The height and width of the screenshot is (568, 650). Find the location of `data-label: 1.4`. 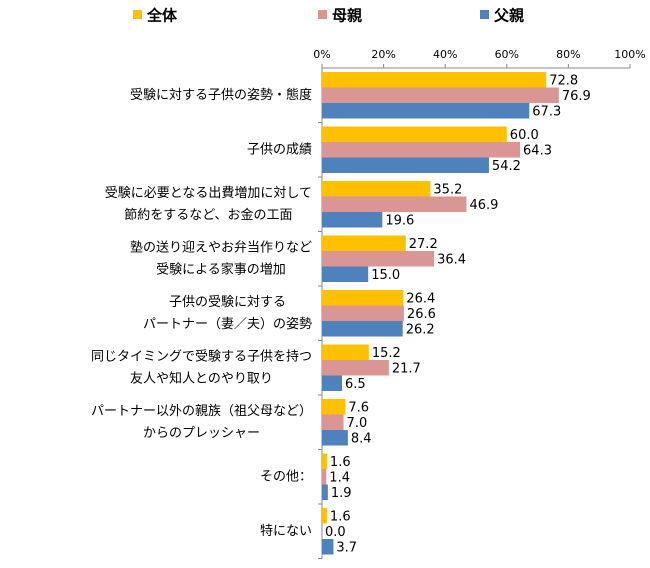

data-label: 1.4 is located at coordinates (339, 477).